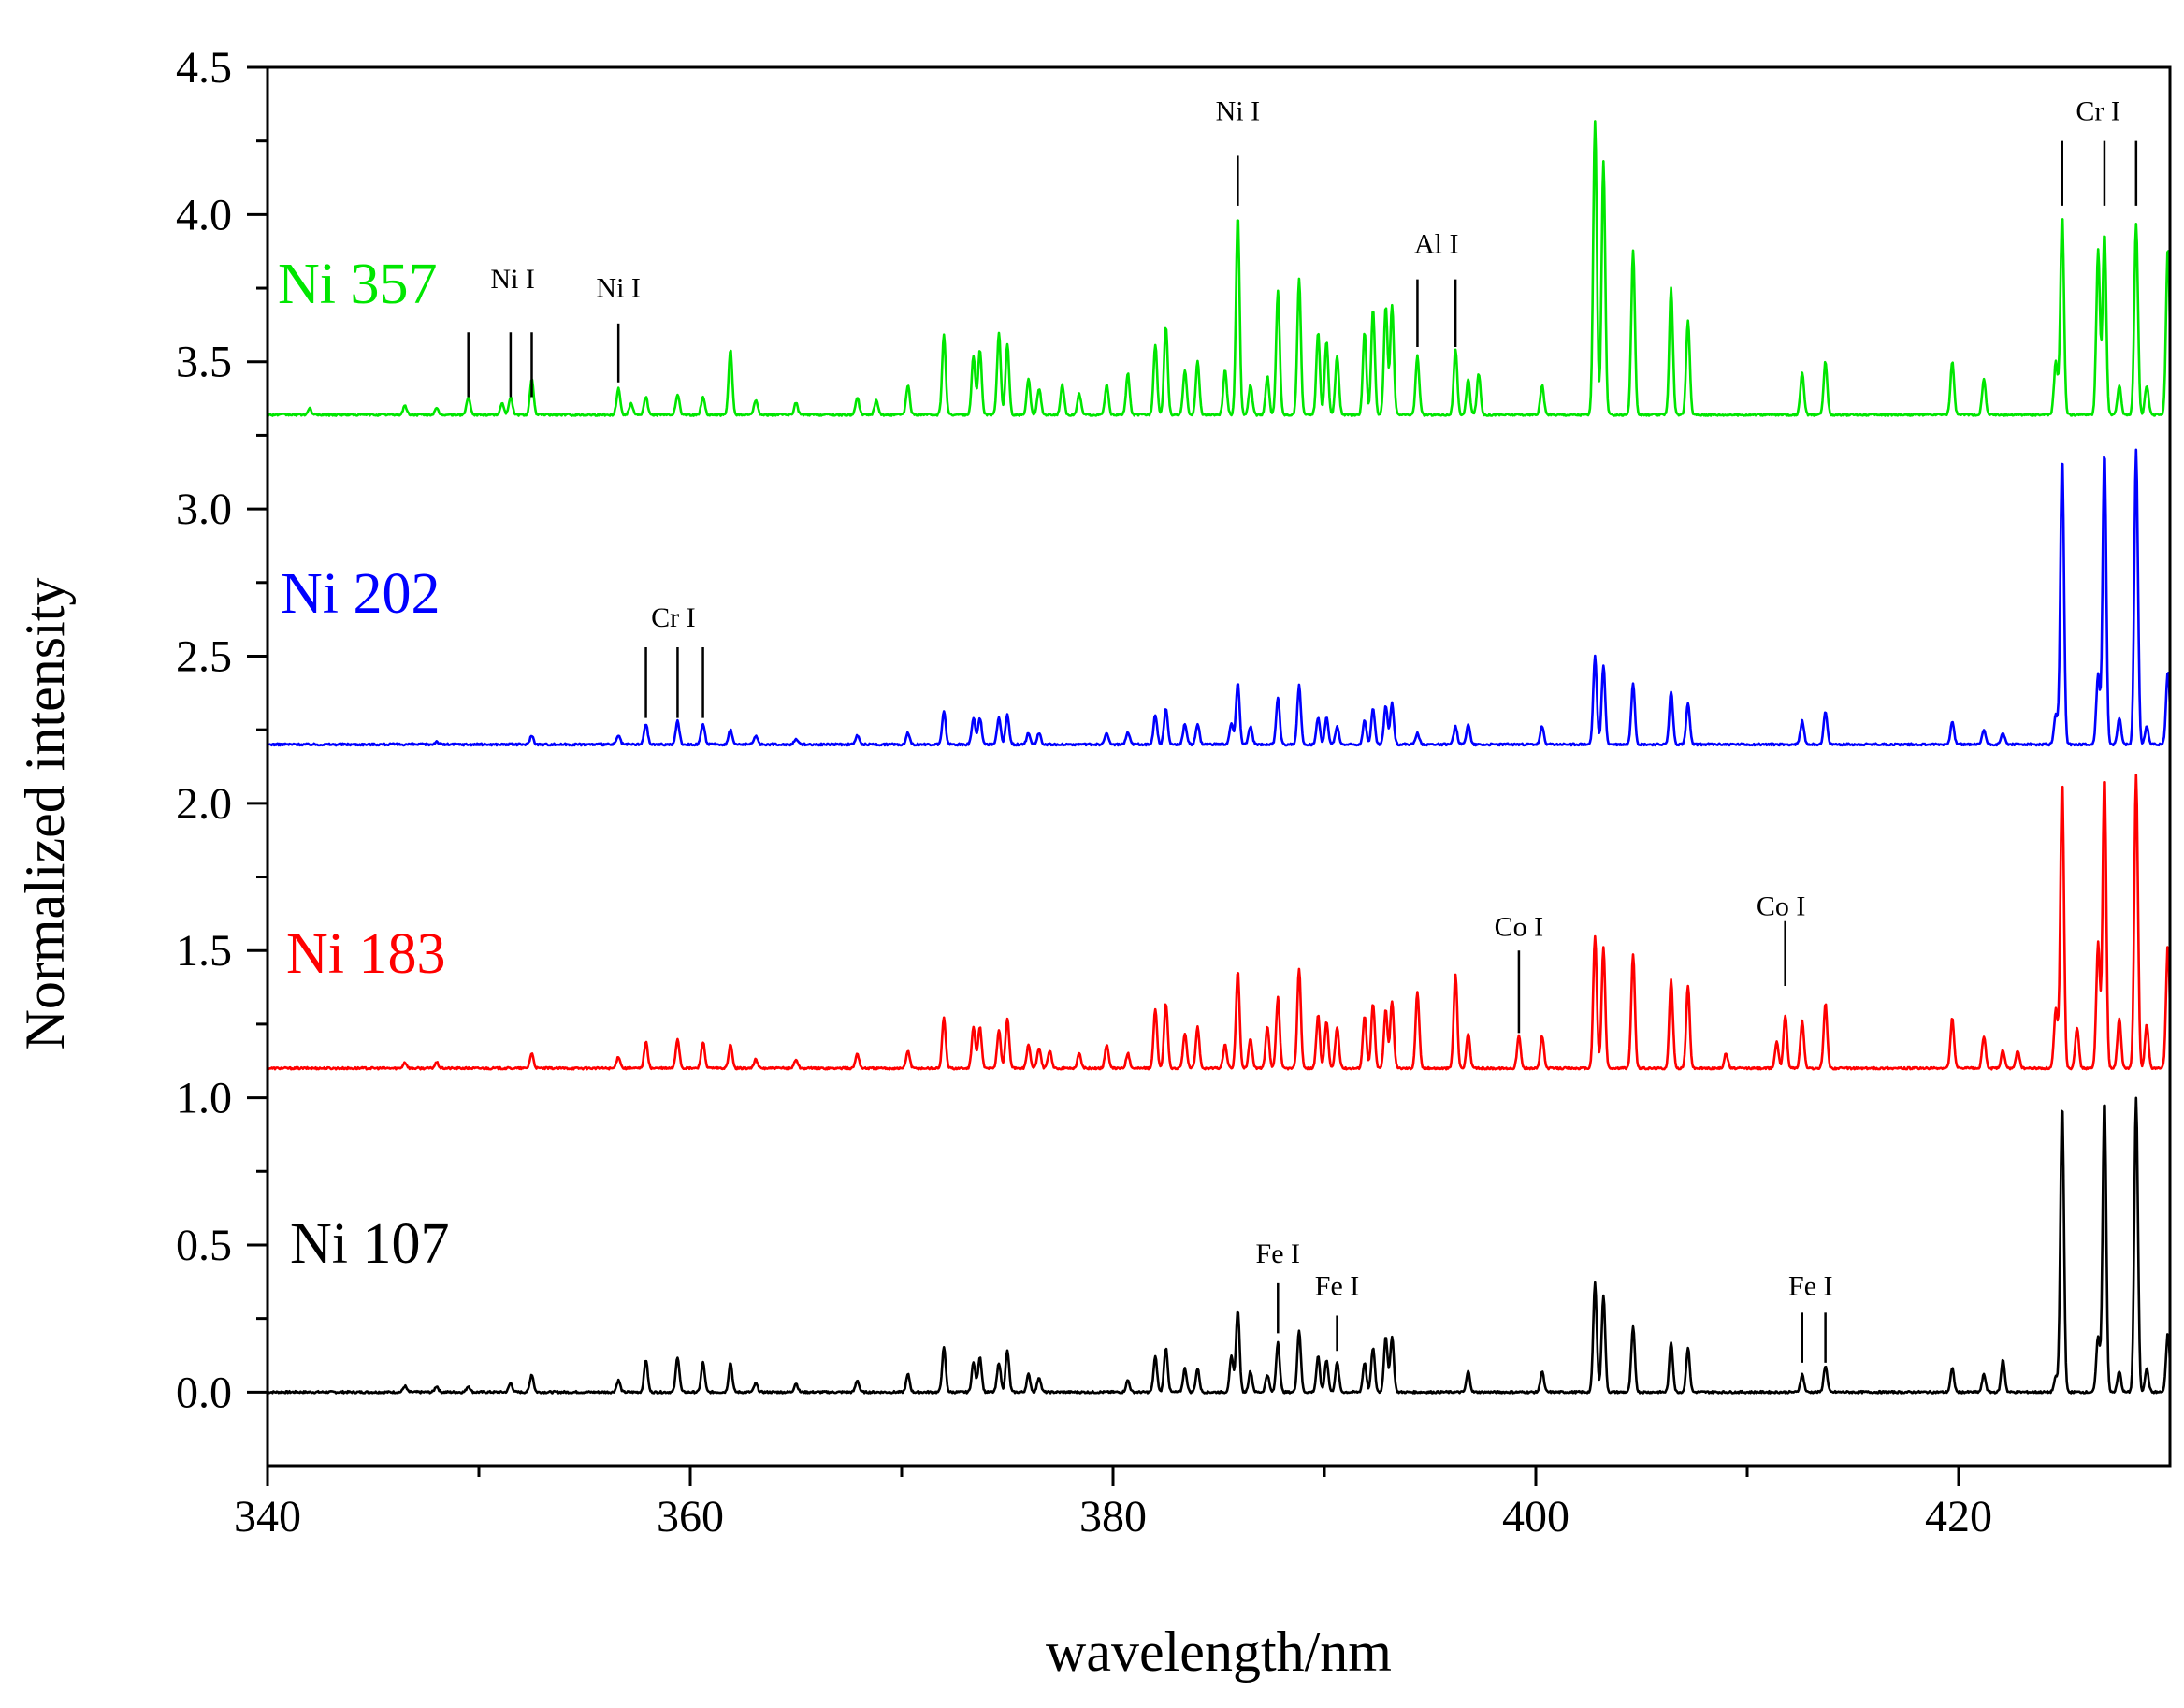  Describe the element at coordinates (361, 594) in the screenshot. I see `series-label-ni-202: Ni 202` at that location.